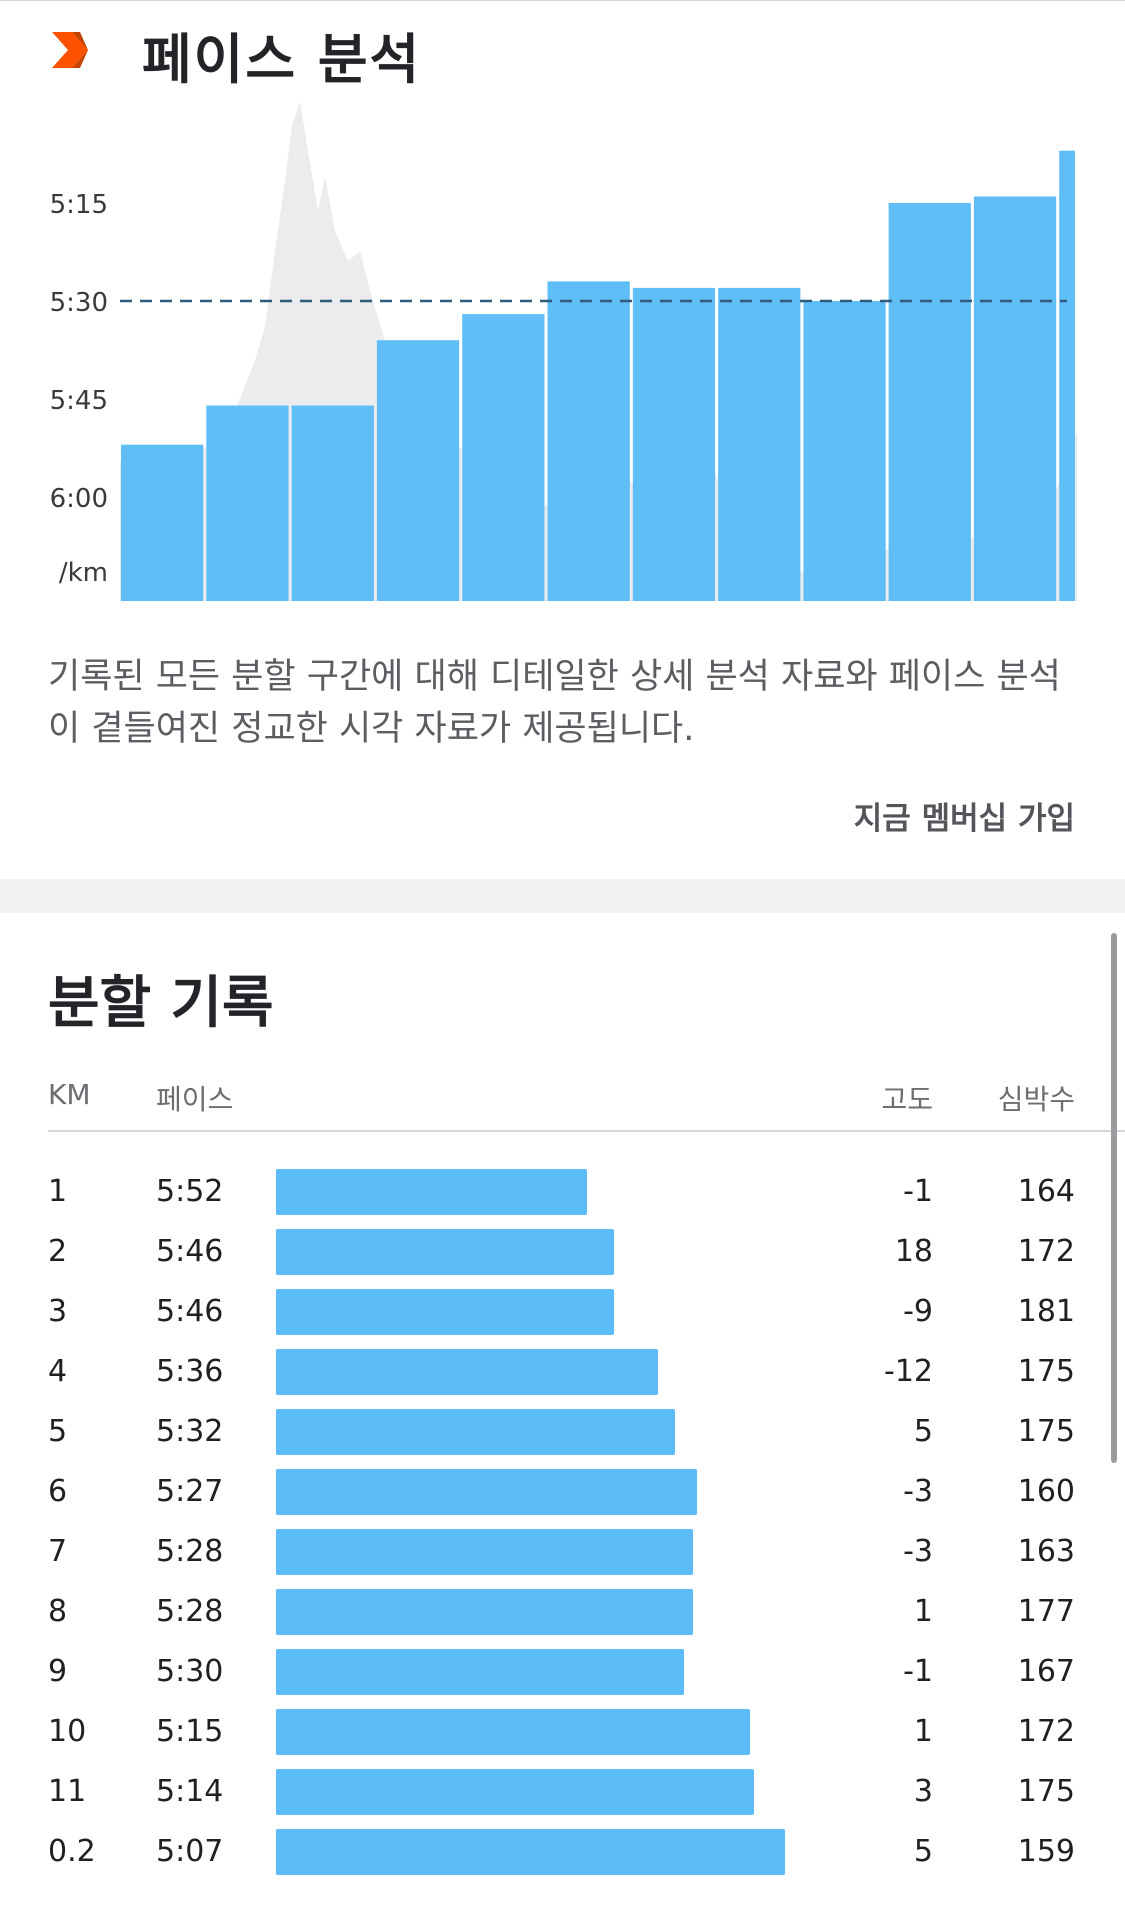 The width and height of the screenshot is (1125, 1905). What do you see at coordinates (1114, 1198) in the screenshot?
I see `scrollbar` at bounding box center [1114, 1198].